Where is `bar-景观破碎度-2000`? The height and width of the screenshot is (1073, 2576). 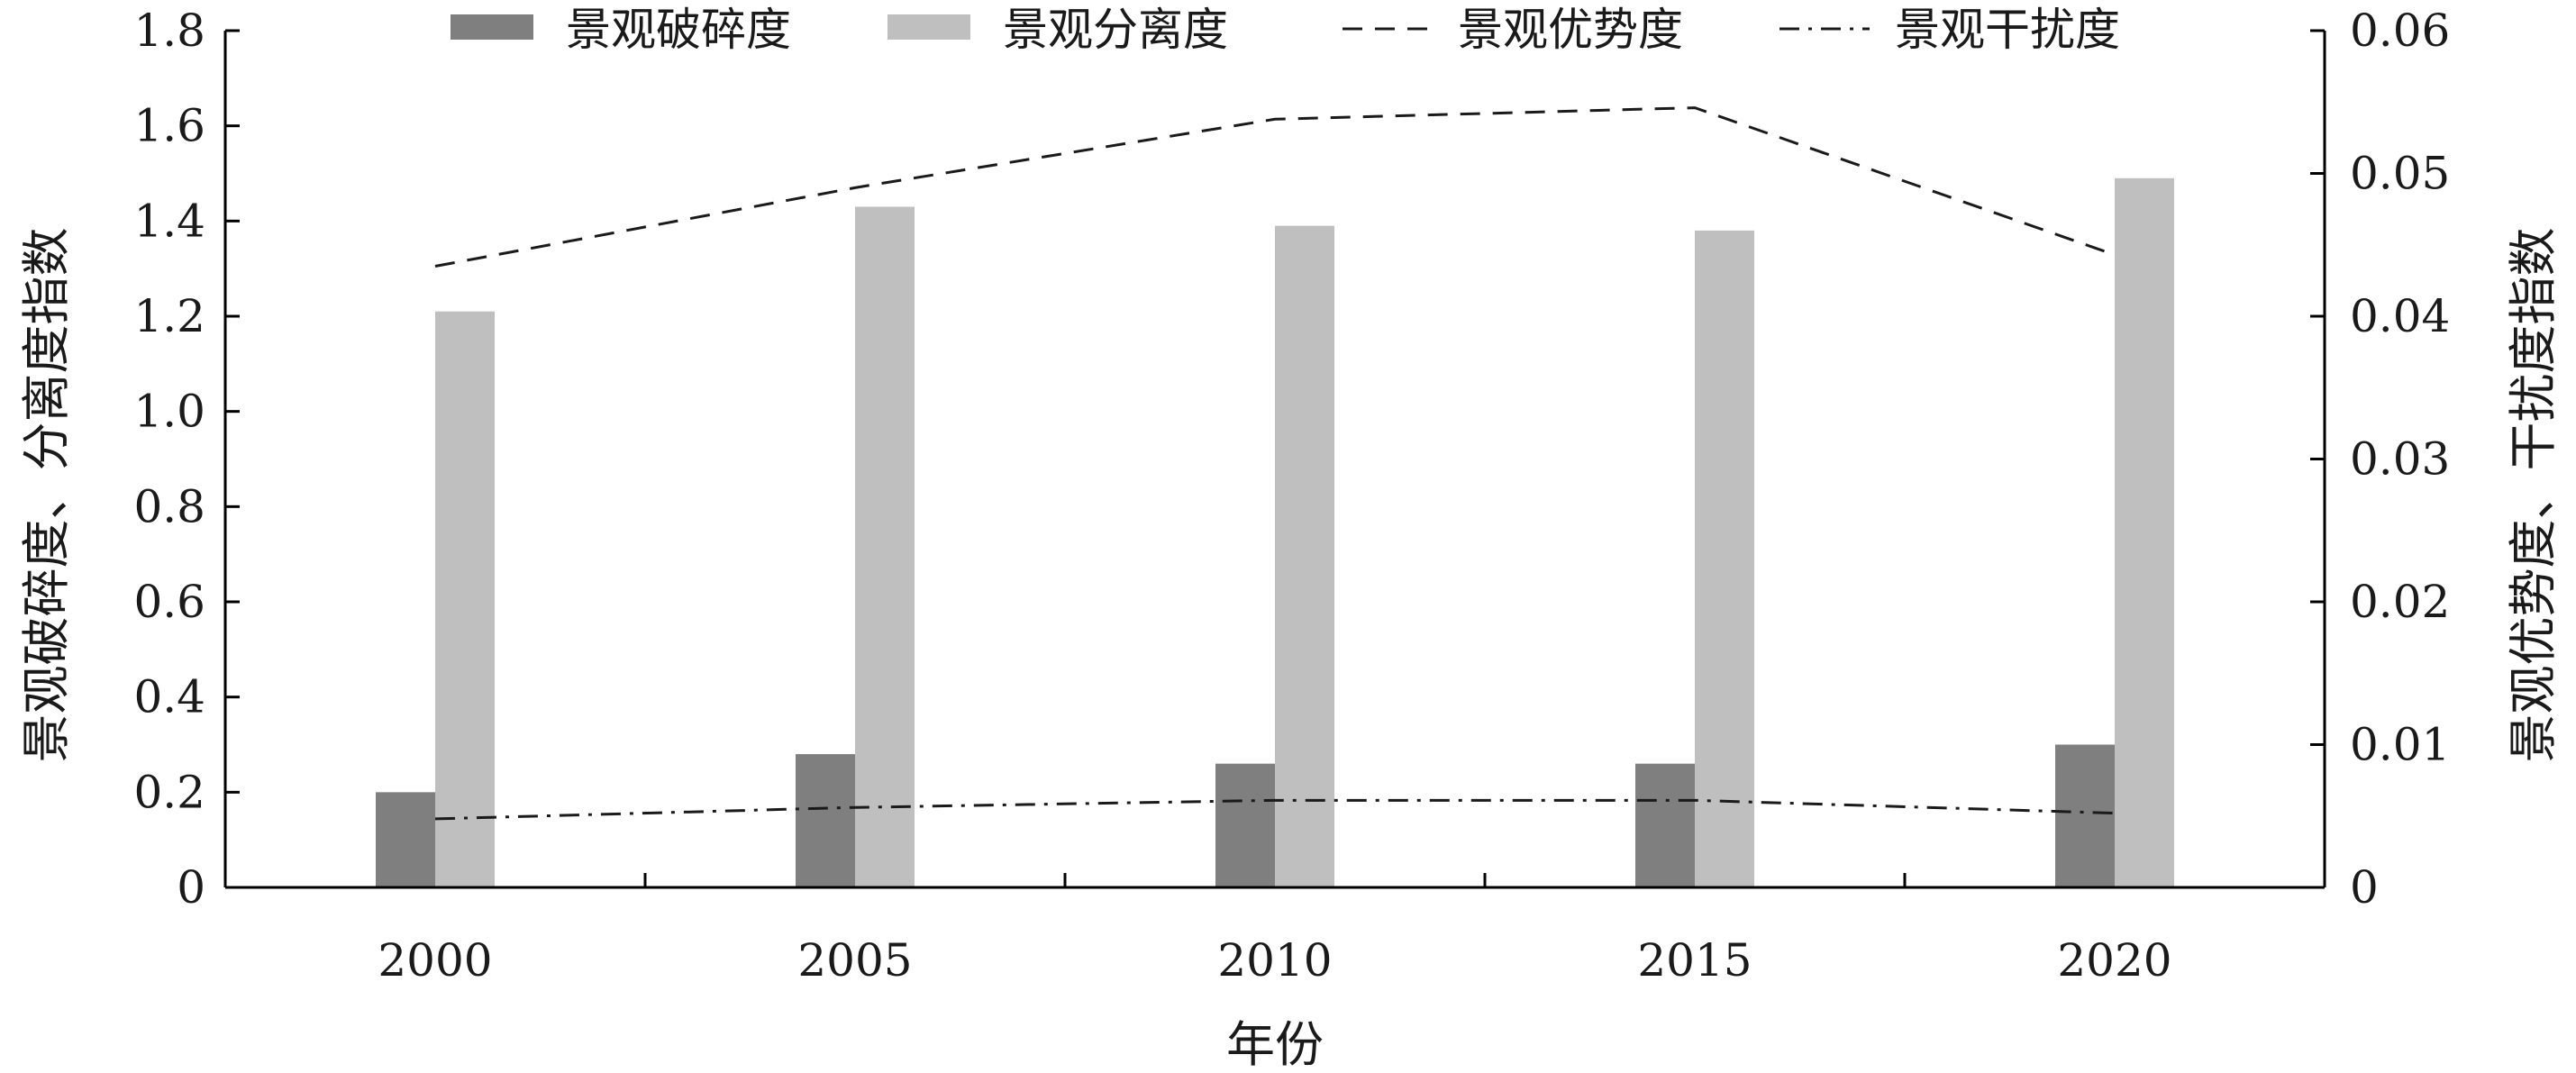
bar-景观破碎度-2000 is located at coordinates (405, 839).